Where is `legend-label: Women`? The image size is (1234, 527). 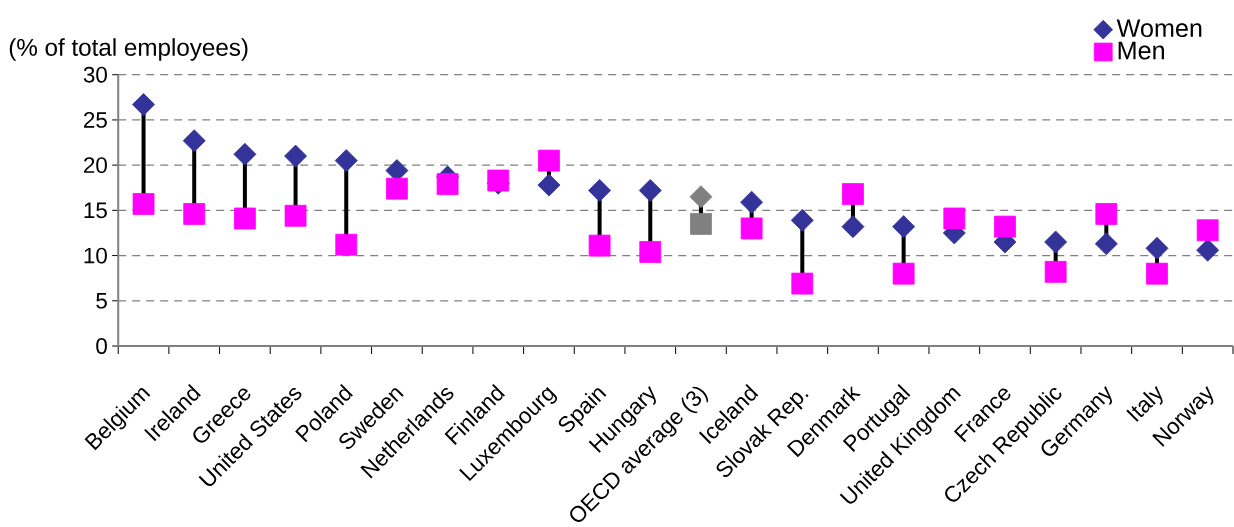
legend-label: Women is located at coordinates (1159, 28).